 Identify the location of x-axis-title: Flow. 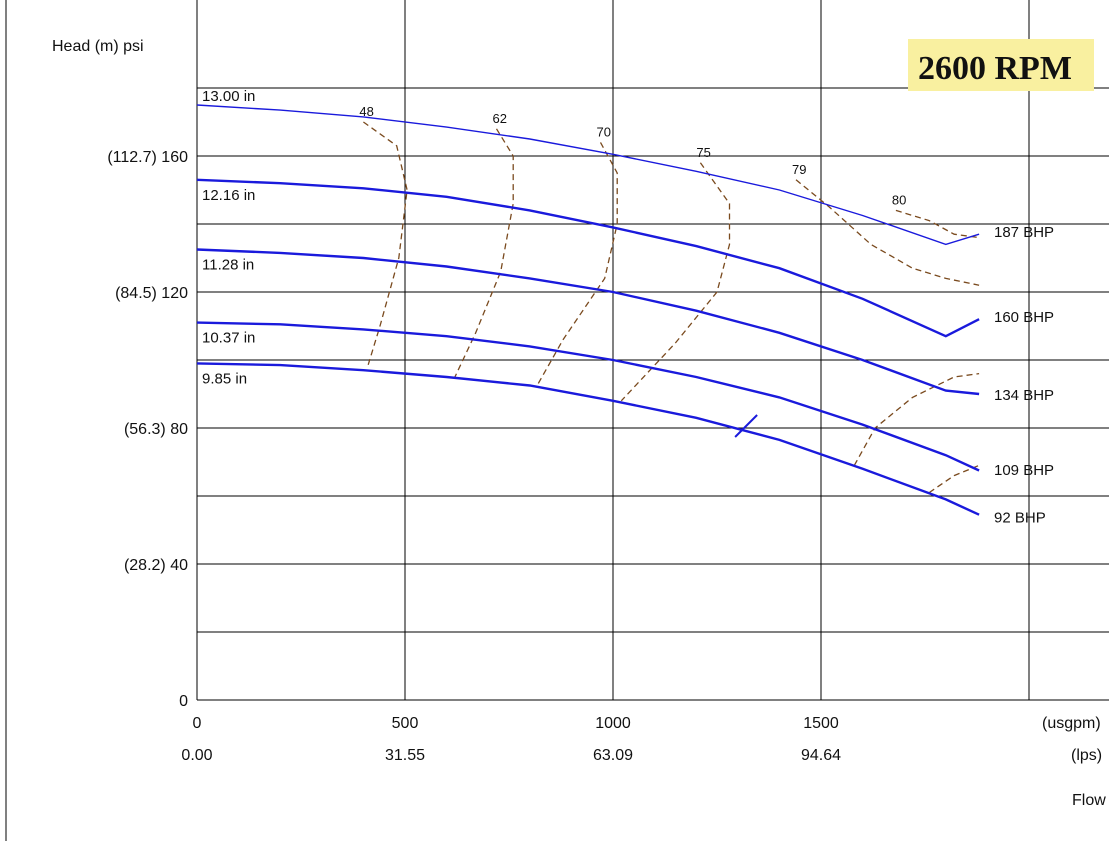
(1089, 800).